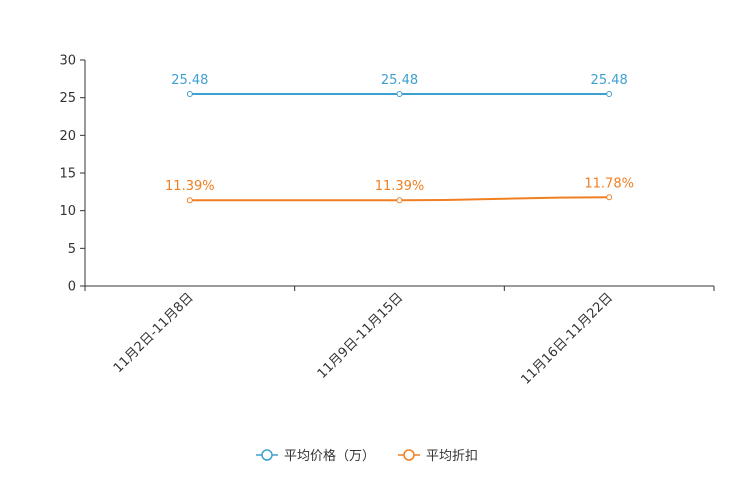  I want to click on series-1: 11.39% 11.39% 11.78%, so click(399, 190).